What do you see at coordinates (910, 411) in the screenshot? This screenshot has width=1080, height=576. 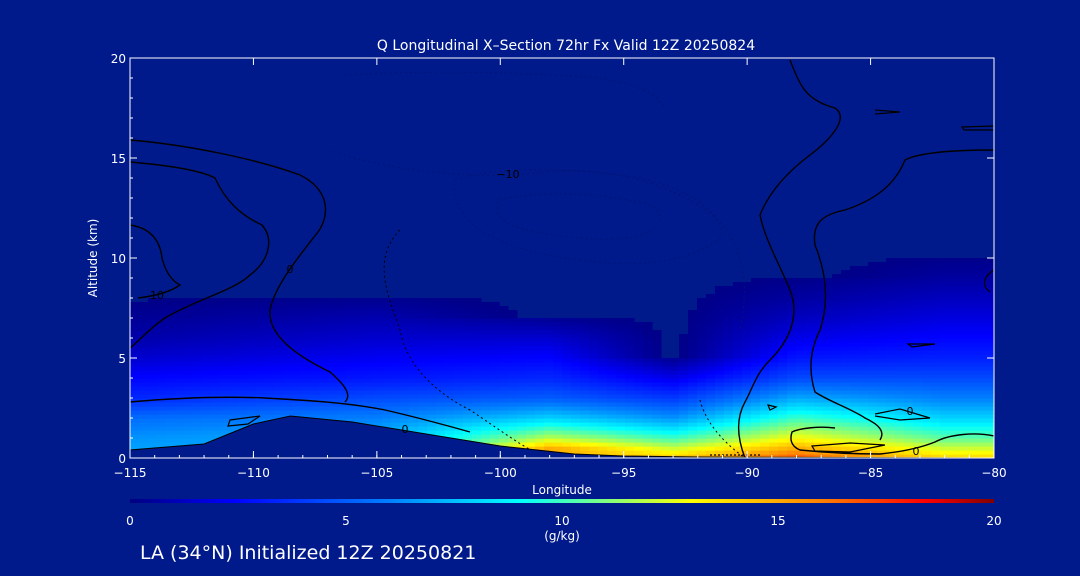 I see `contour-label: 0` at bounding box center [910, 411].